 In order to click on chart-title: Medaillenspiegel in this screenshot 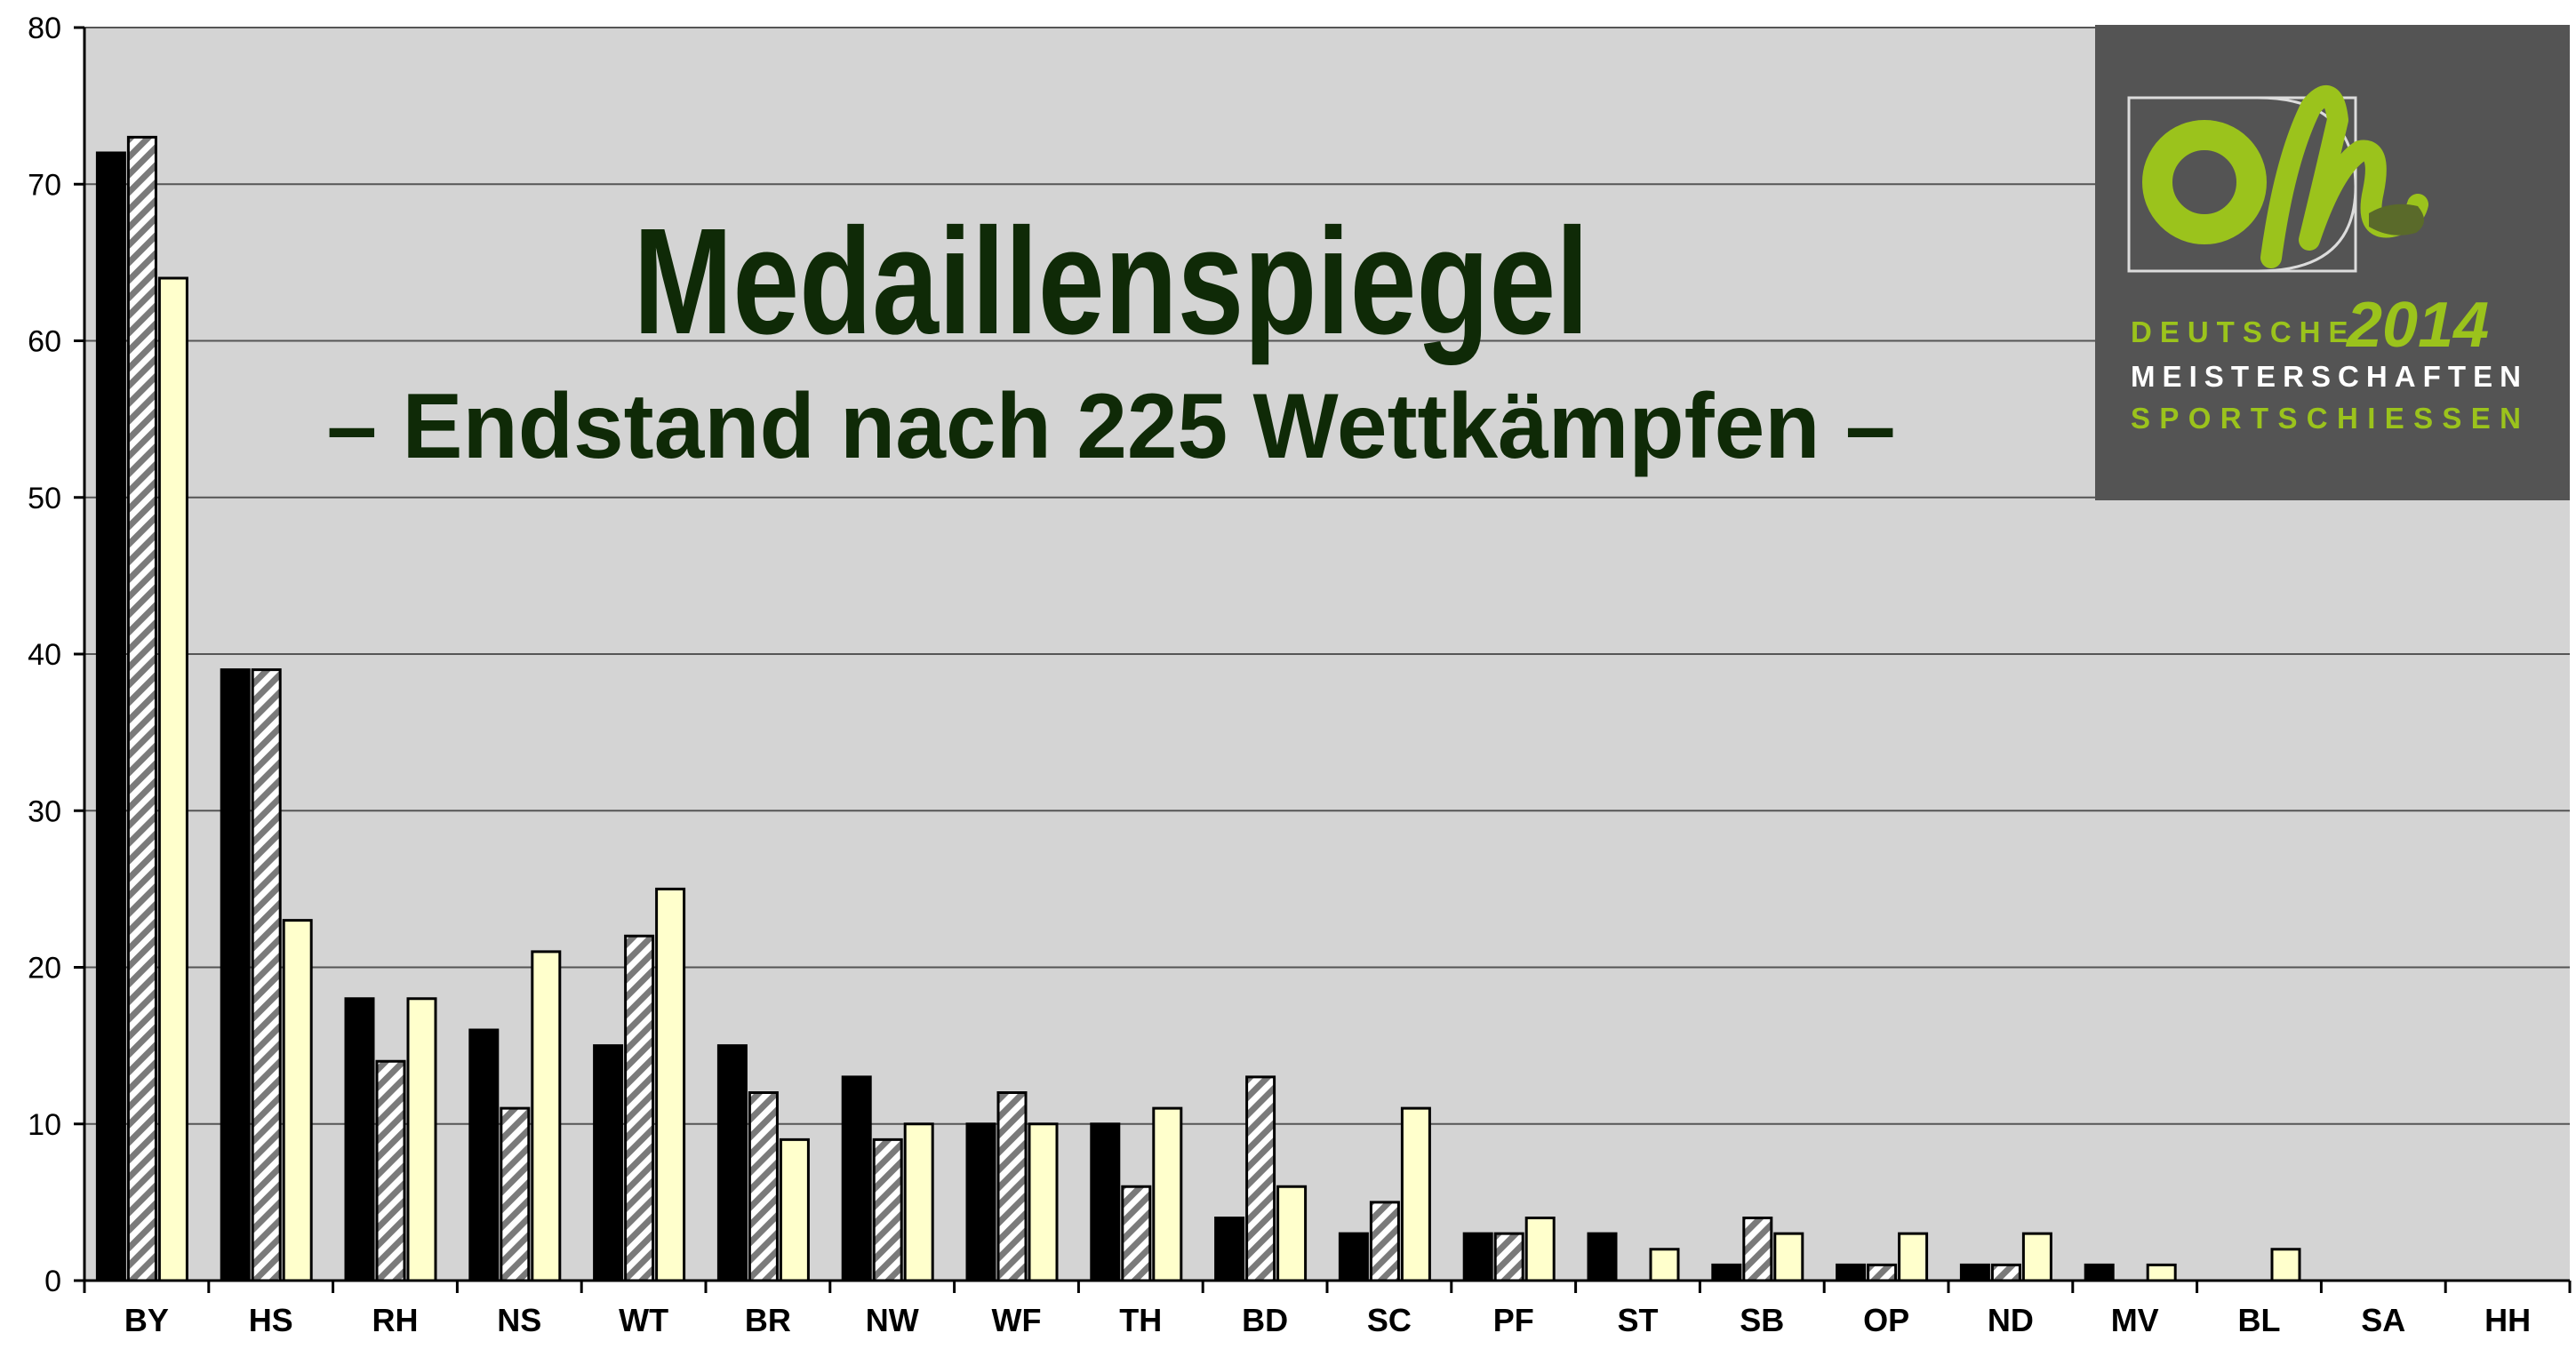, I will do `click(1111, 281)`.